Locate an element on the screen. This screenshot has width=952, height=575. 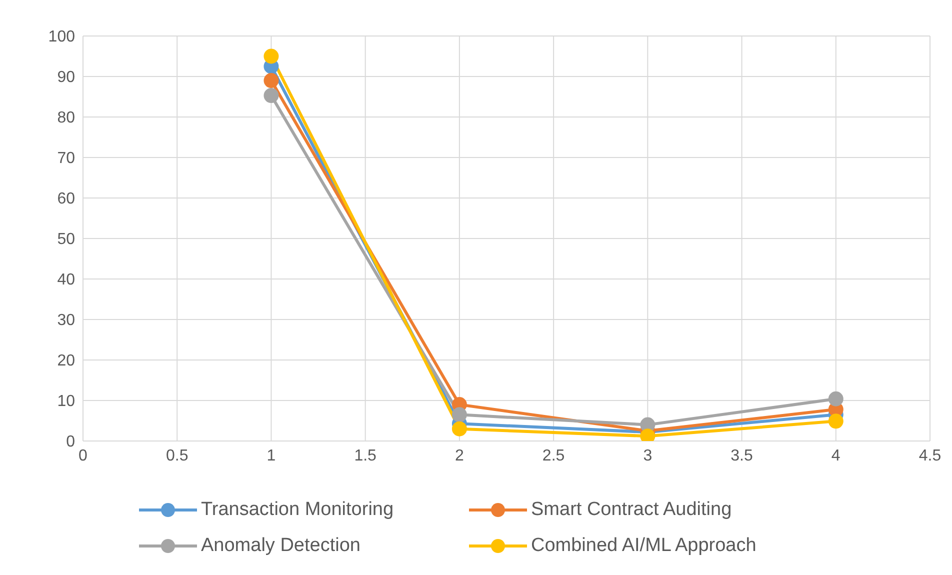
x-tick-label: 2 is located at coordinates (459, 455).